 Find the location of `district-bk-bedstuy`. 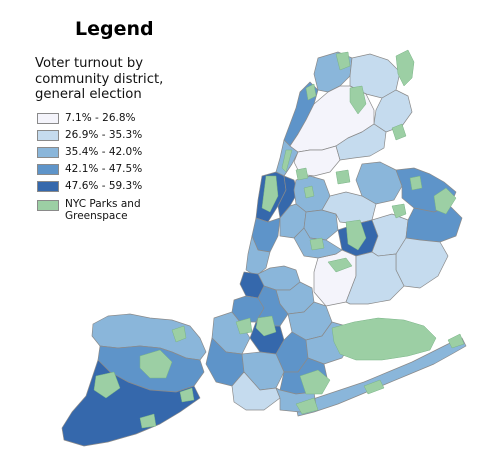

district-bk-bedstuy is located at coordinates (272, 306).